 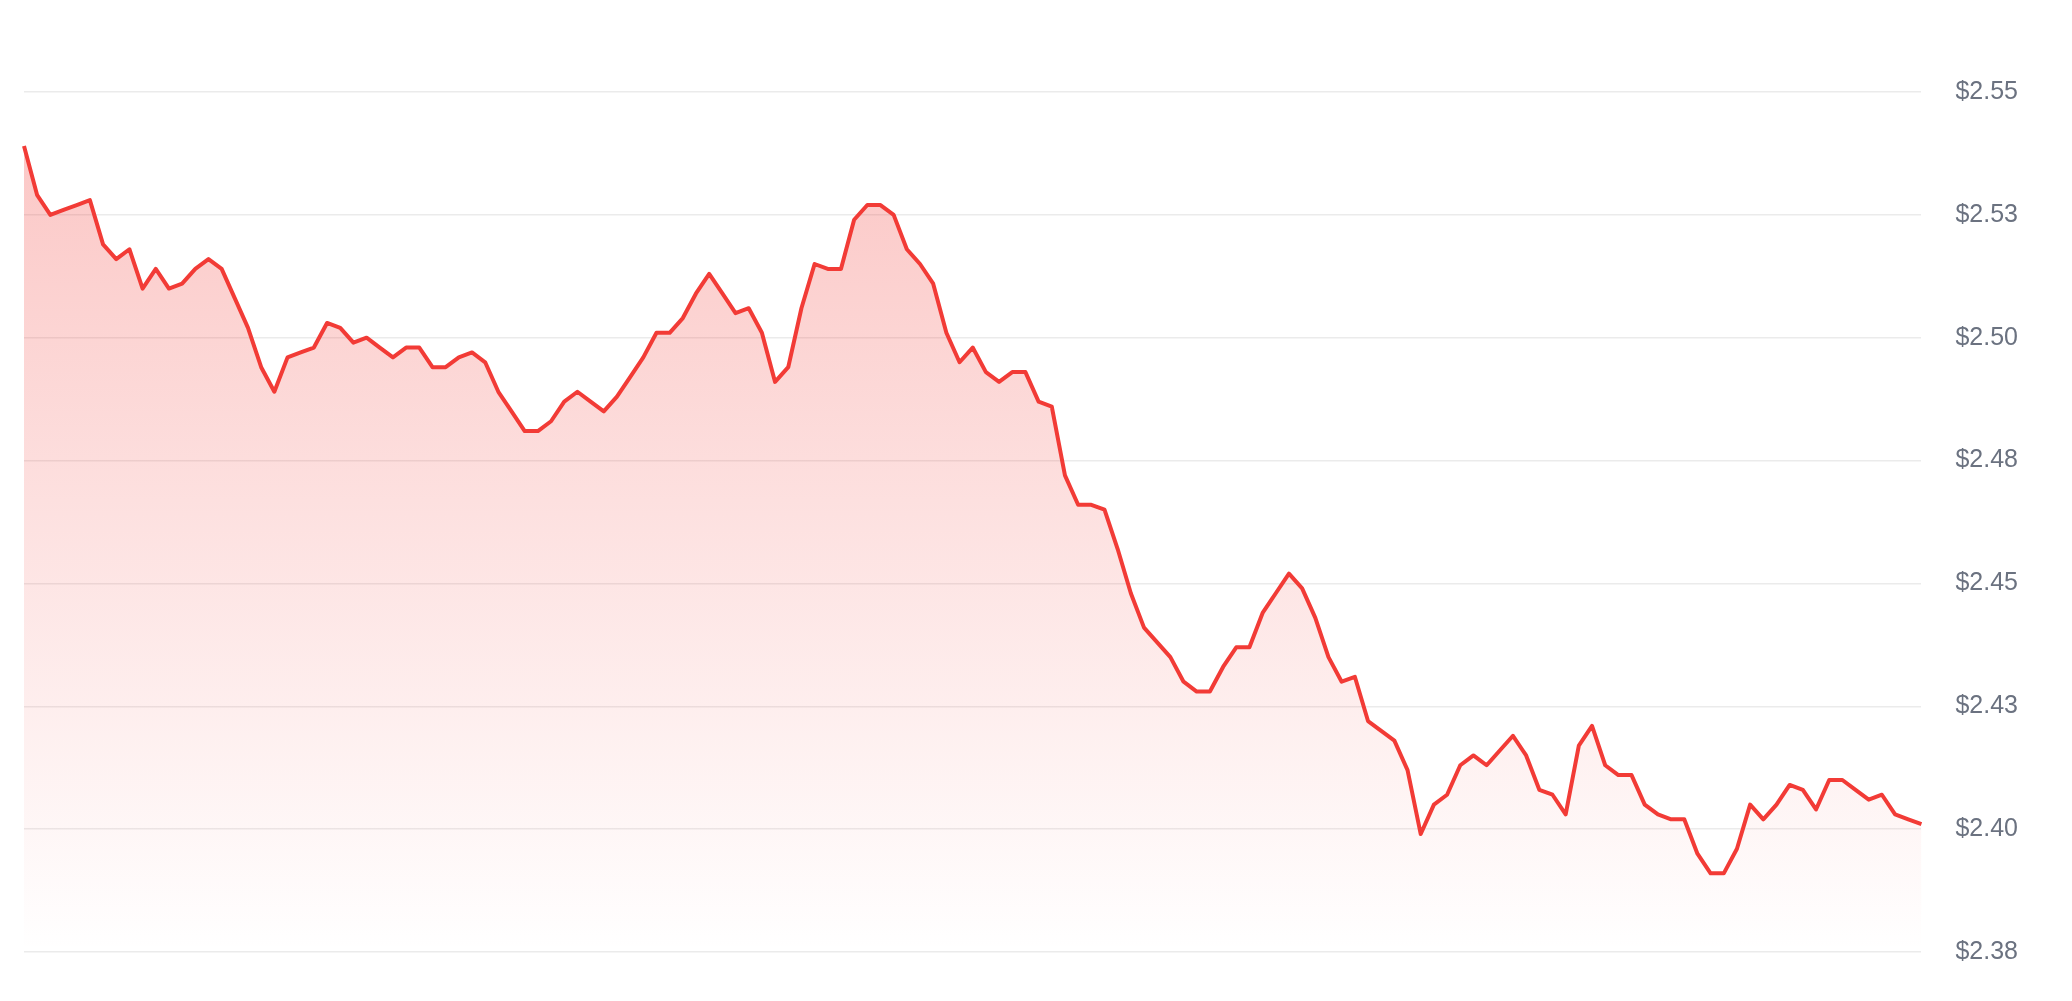 What do you see at coordinates (1986, 458) in the screenshot?
I see `y-tick-label: $2.48` at bounding box center [1986, 458].